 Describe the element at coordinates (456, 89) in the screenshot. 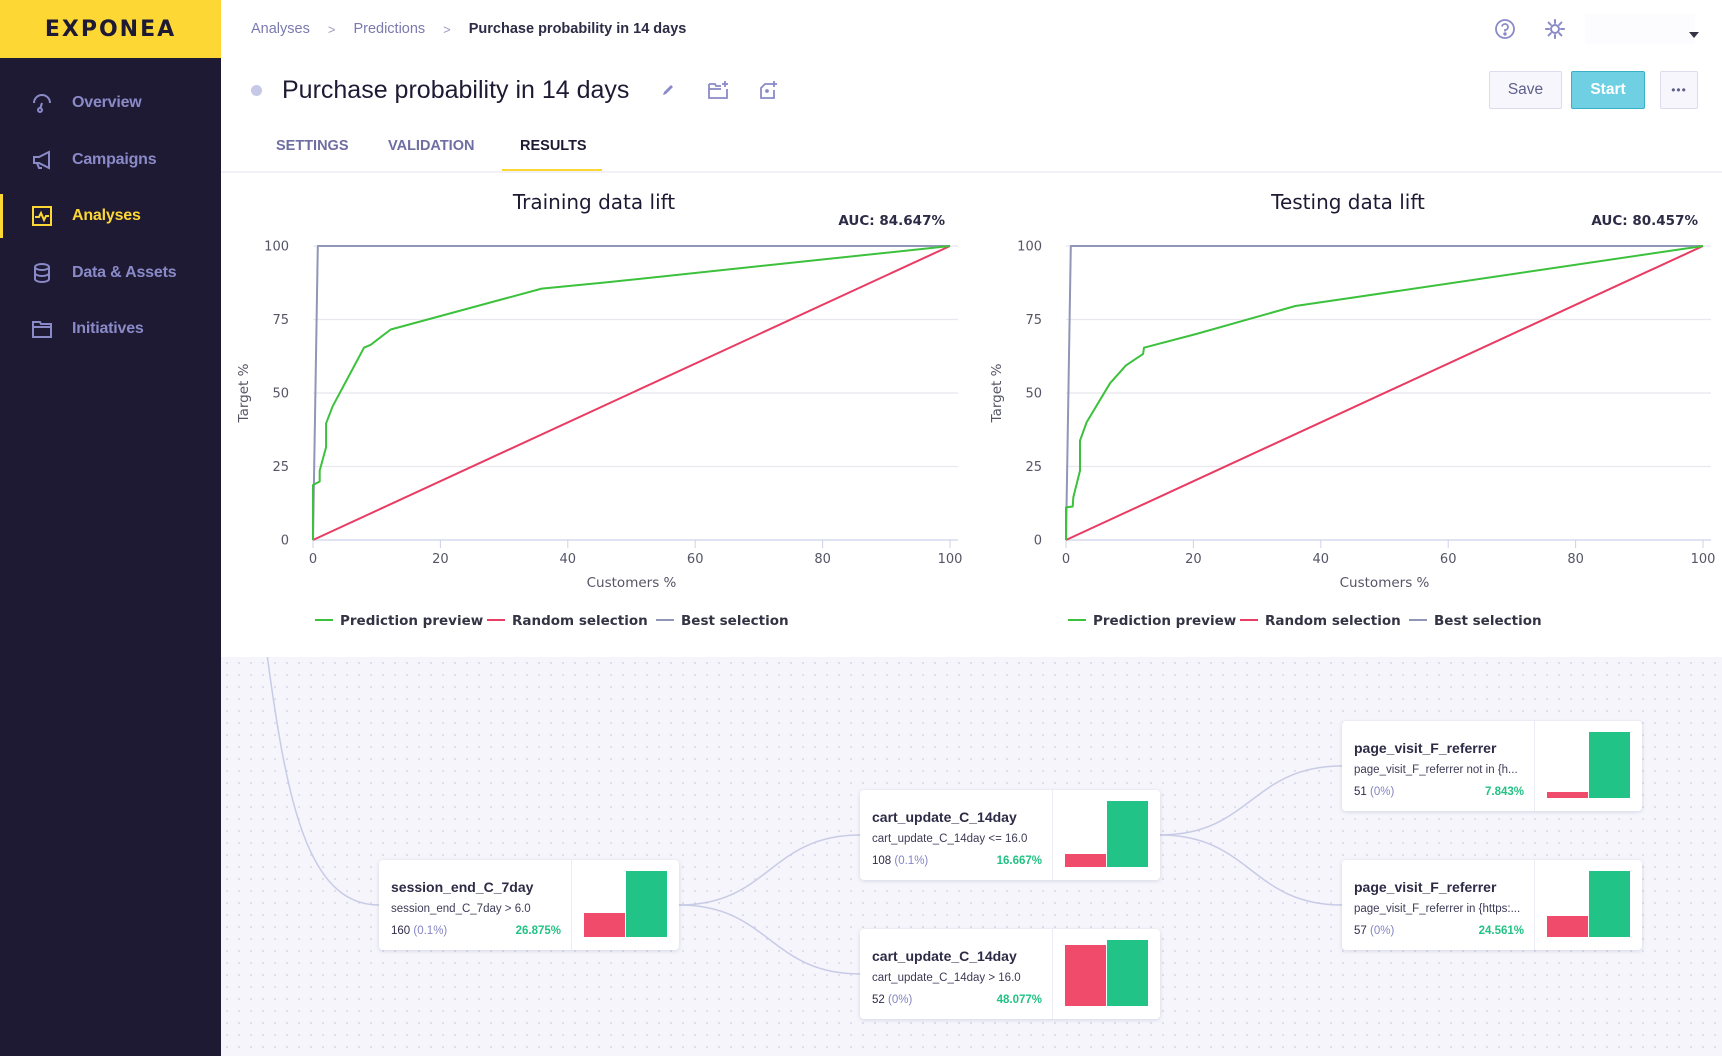

I see `page-title: Purchase probability in 14 days` at that location.